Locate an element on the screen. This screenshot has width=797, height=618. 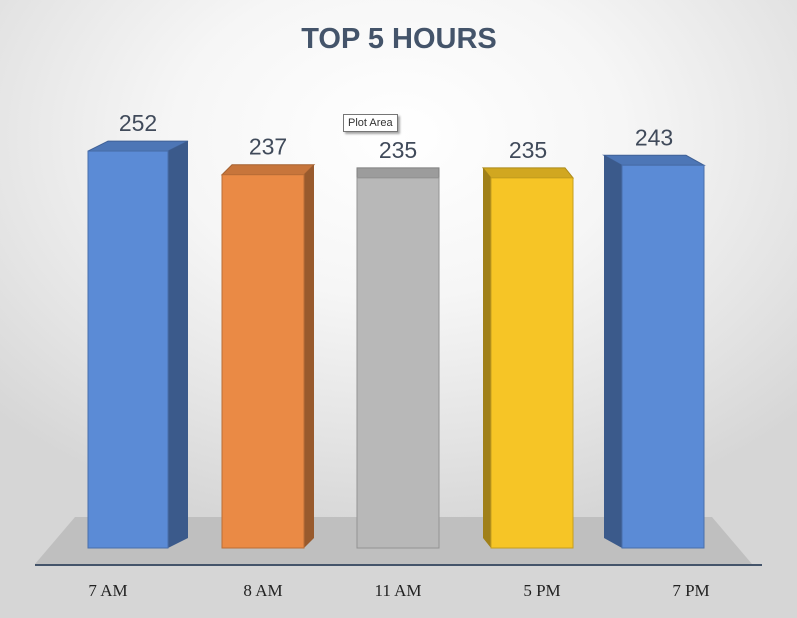
plot-area-tooltip: Plot Area is located at coordinates (370, 123).